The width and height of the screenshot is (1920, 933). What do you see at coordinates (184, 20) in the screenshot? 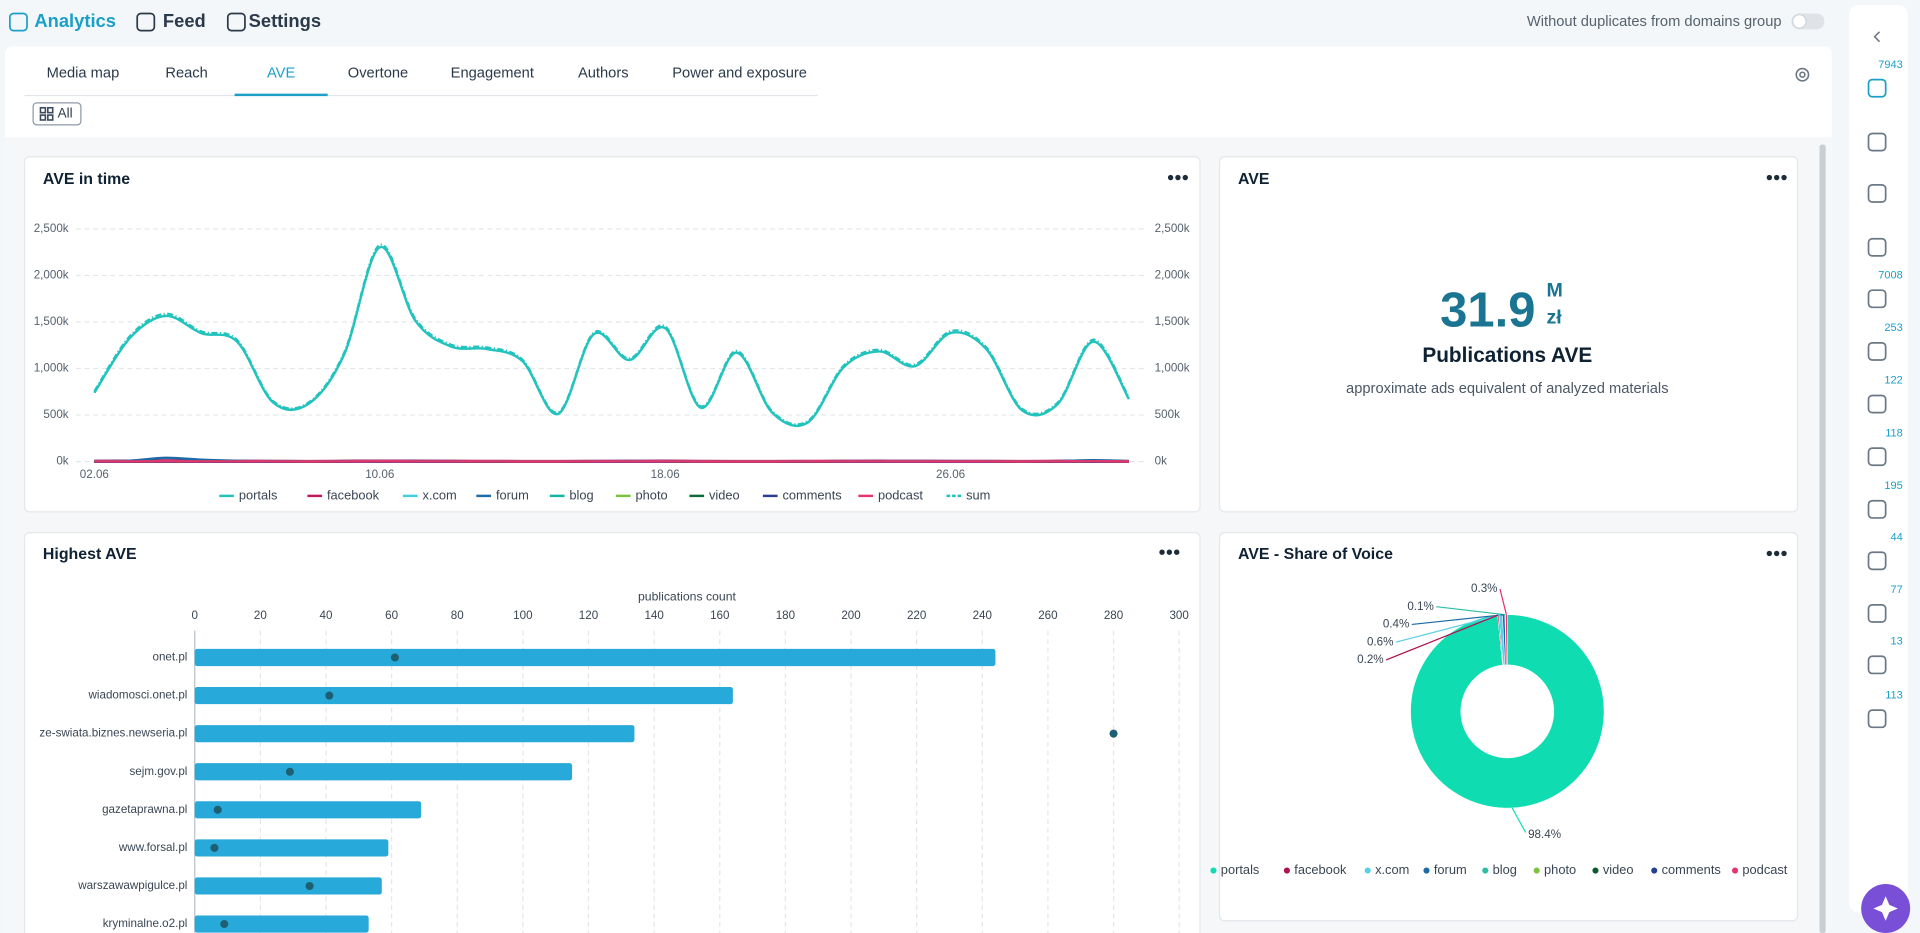
I see `nav-item: Feed` at bounding box center [184, 20].